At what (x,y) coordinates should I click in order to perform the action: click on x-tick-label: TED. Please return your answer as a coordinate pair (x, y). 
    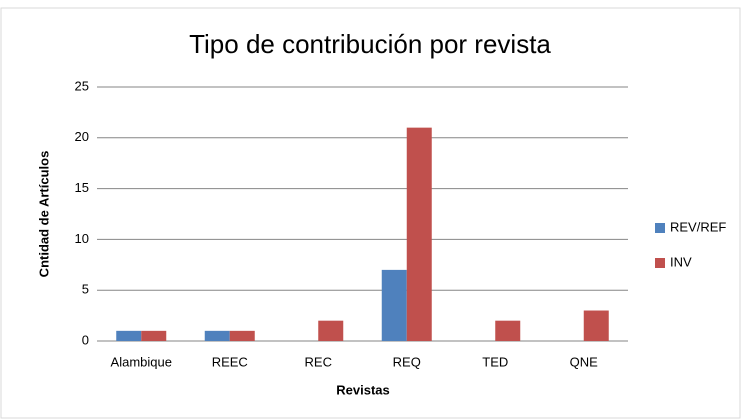
    Looking at the image, I should click on (495, 361).